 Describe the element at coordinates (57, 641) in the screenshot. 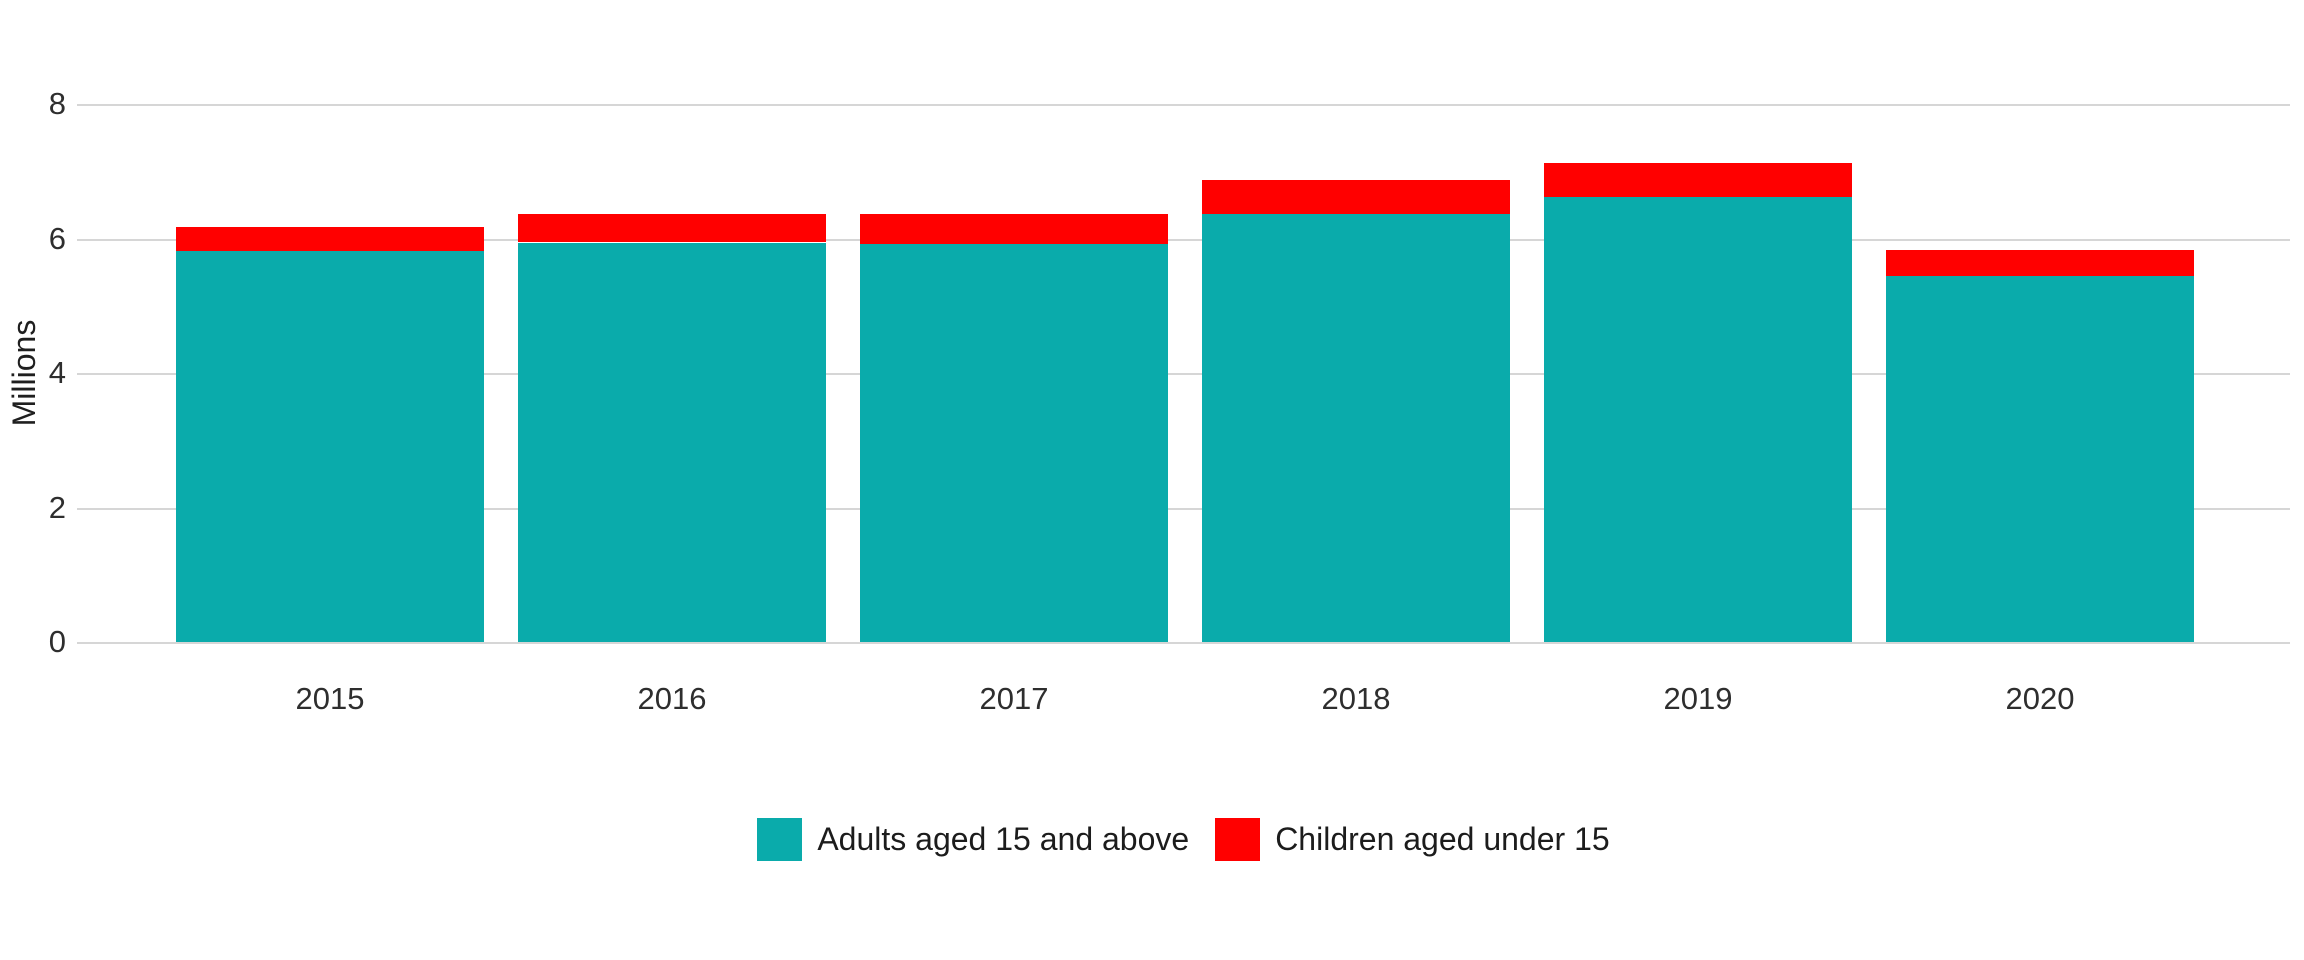

I see `y-tick-label: 0` at that location.